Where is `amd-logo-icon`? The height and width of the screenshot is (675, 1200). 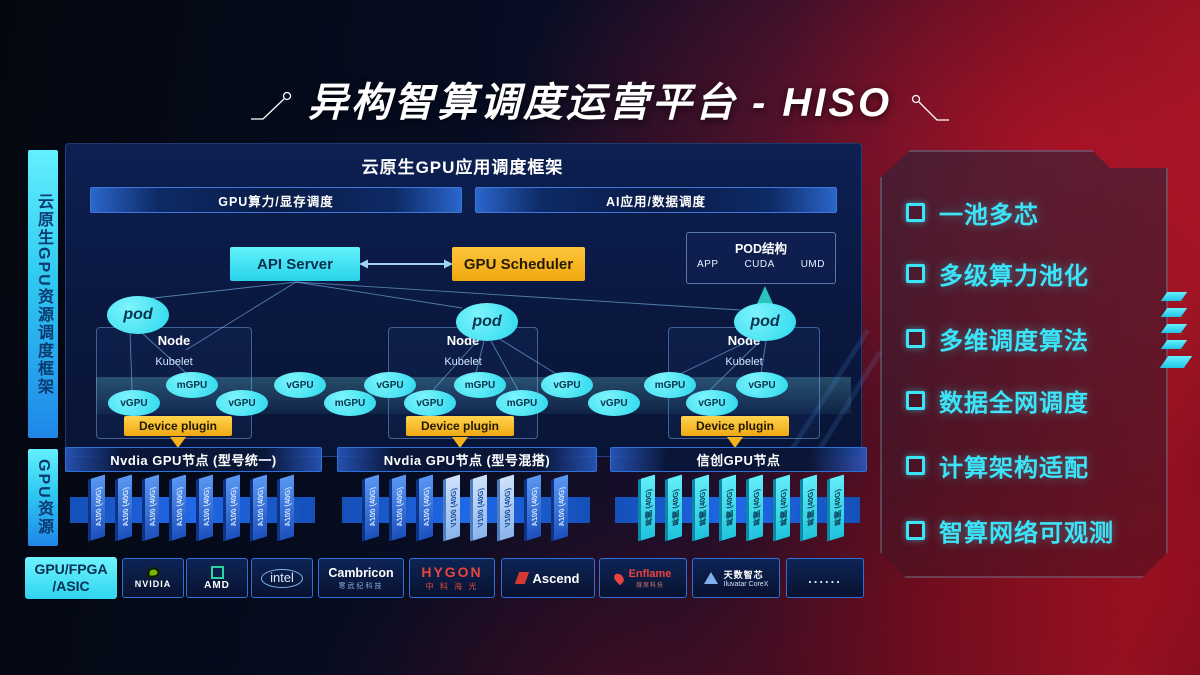 amd-logo-icon is located at coordinates (217, 572).